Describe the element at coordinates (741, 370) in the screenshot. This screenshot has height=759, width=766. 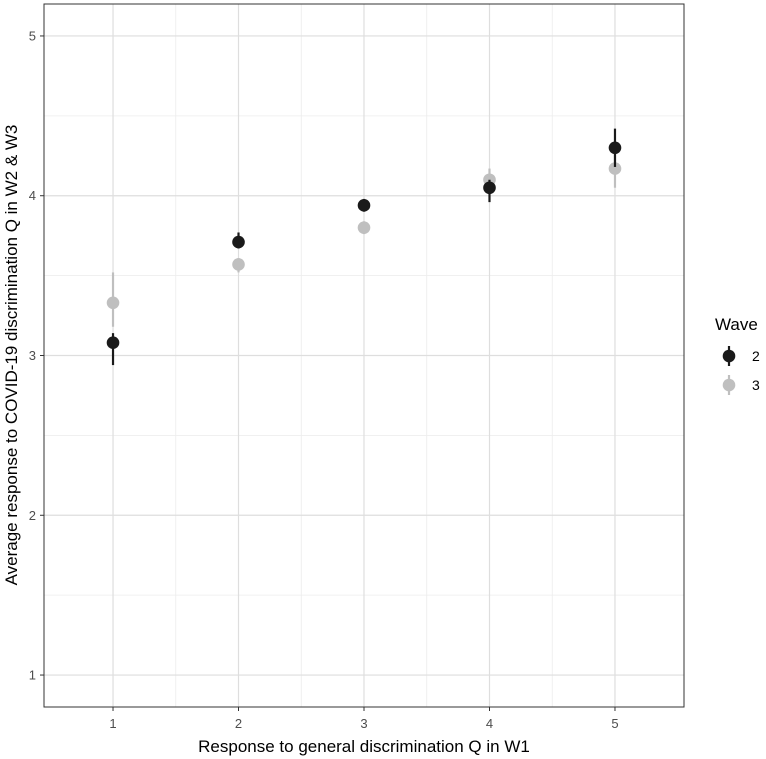
I see `legend-items: 23` at that location.